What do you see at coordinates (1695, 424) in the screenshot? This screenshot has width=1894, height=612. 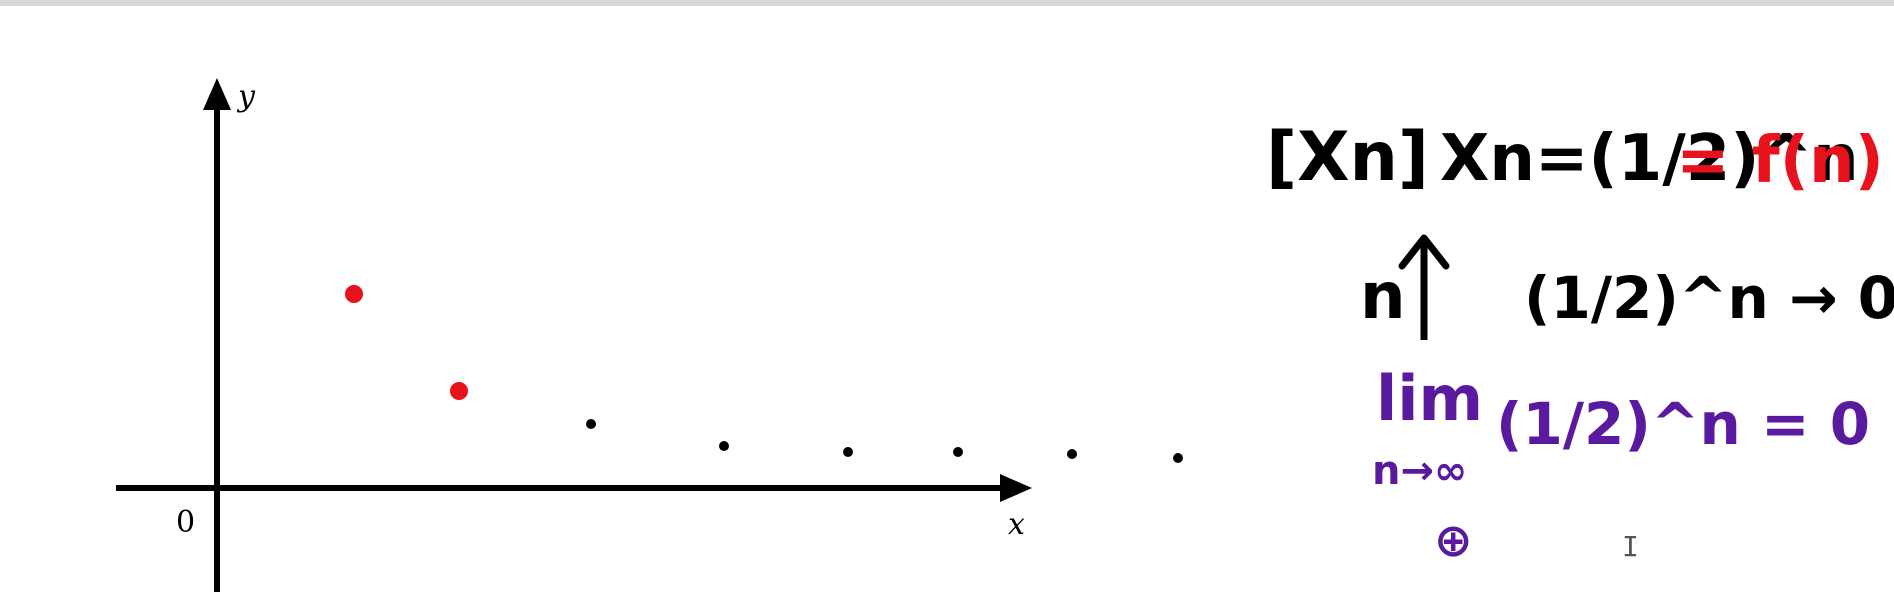 I see `limit-expression: (1/2)^n = 0 .` at bounding box center [1695, 424].